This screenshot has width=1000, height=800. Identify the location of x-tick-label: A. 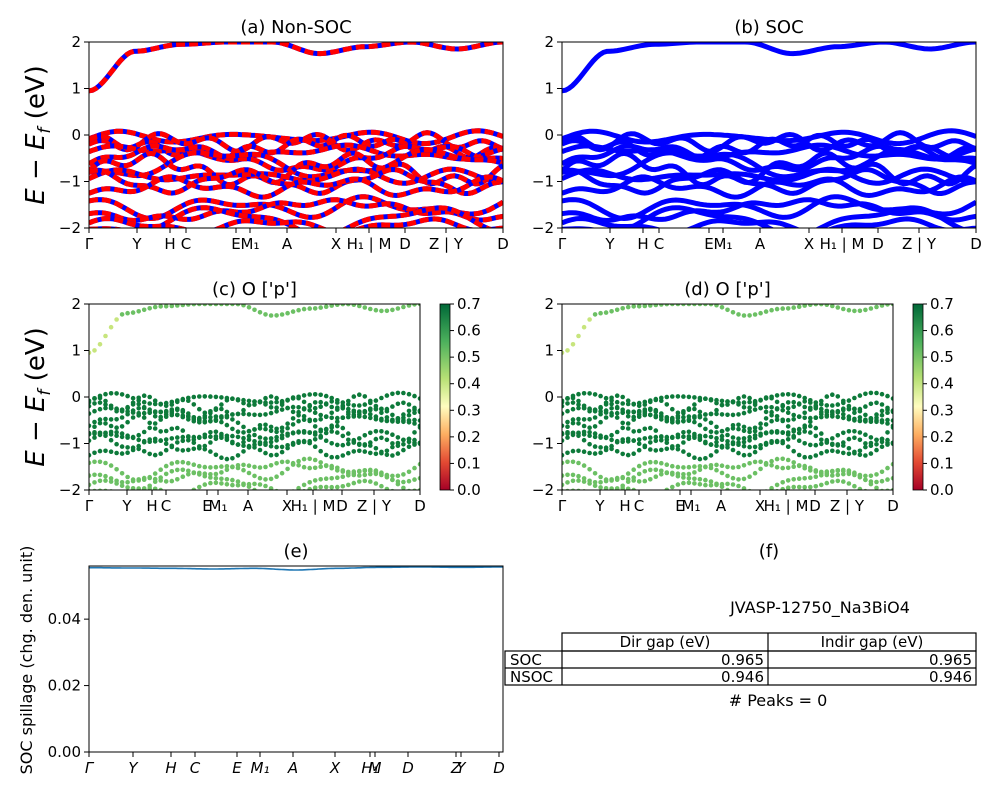
(248, 506).